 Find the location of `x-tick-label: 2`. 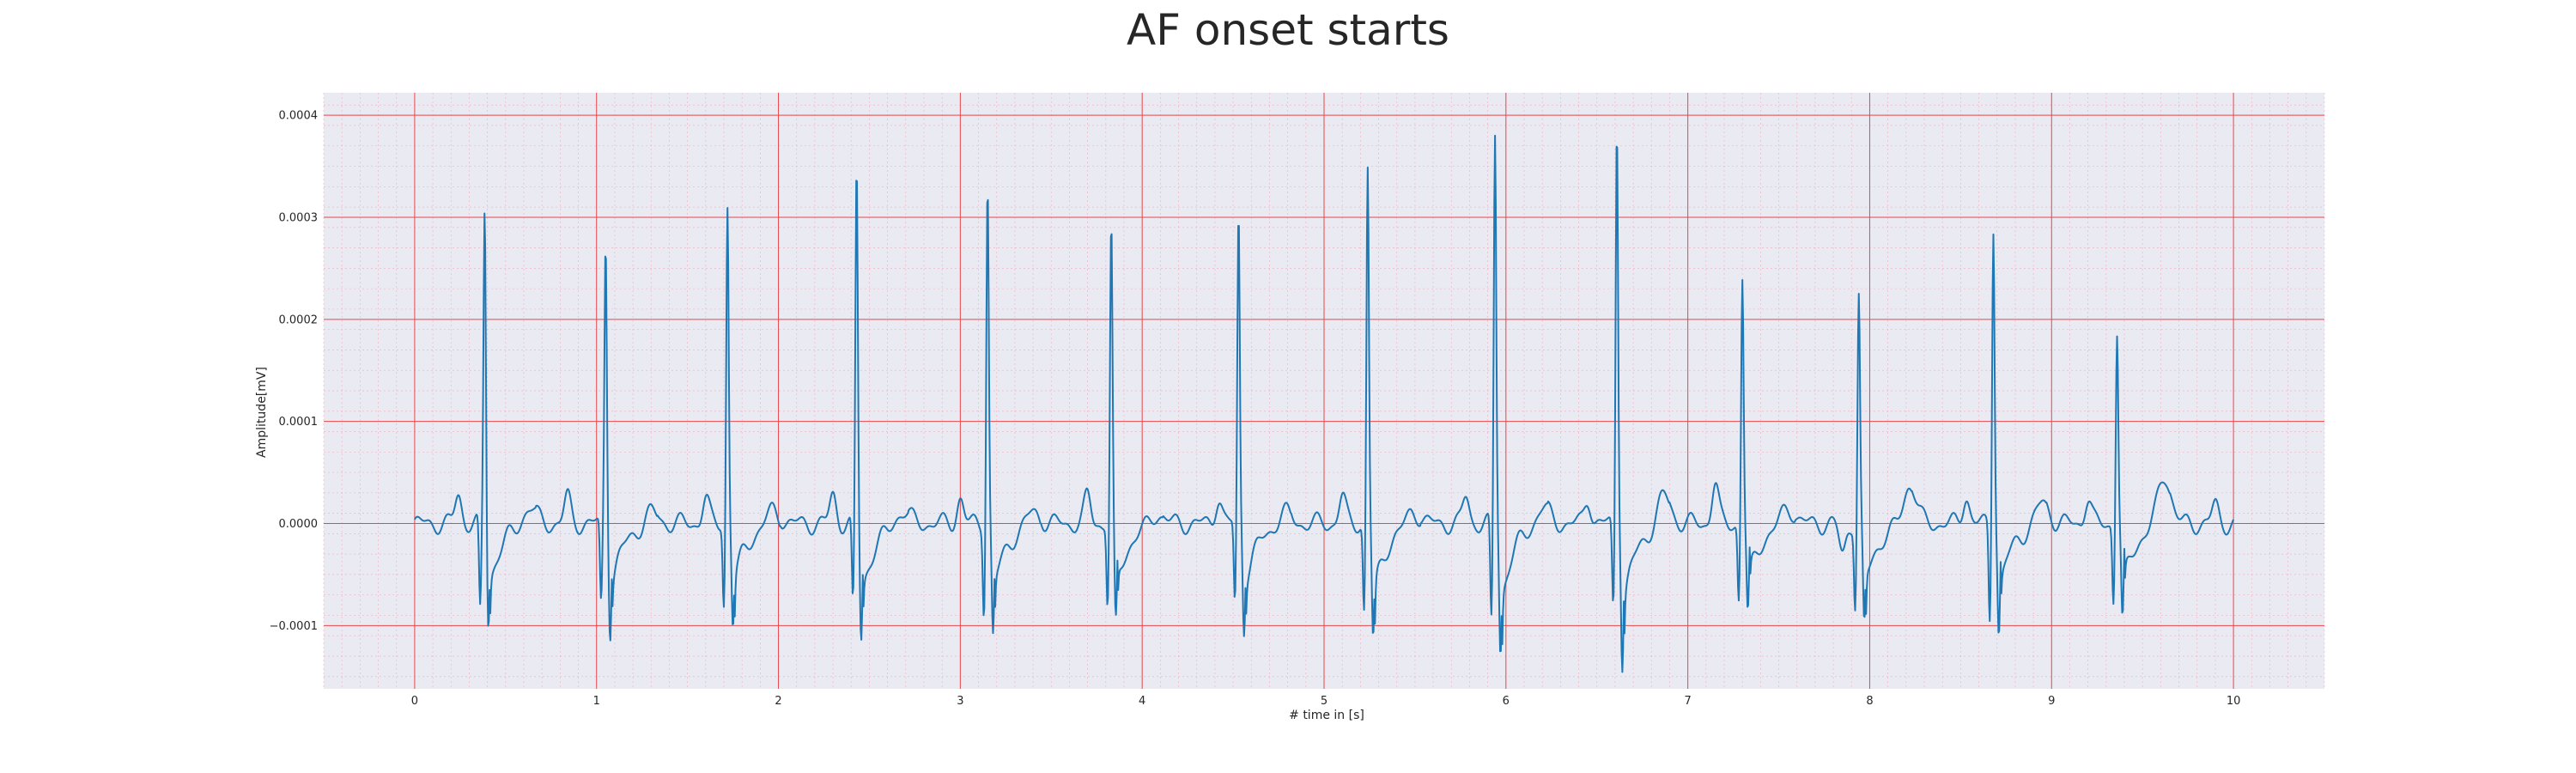

x-tick-label: 2 is located at coordinates (778, 701).